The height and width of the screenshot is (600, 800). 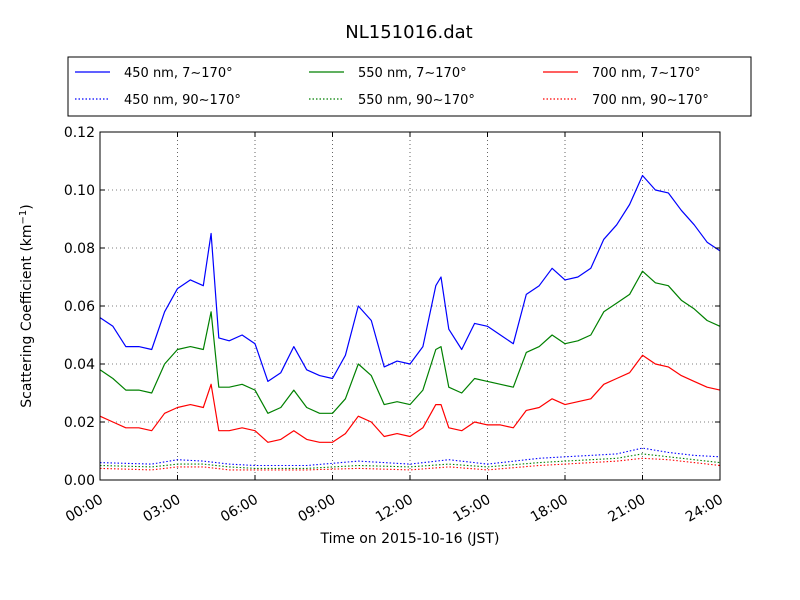 What do you see at coordinates (394, 509) in the screenshot?
I see `x-tick-label: 12:00` at bounding box center [394, 509].